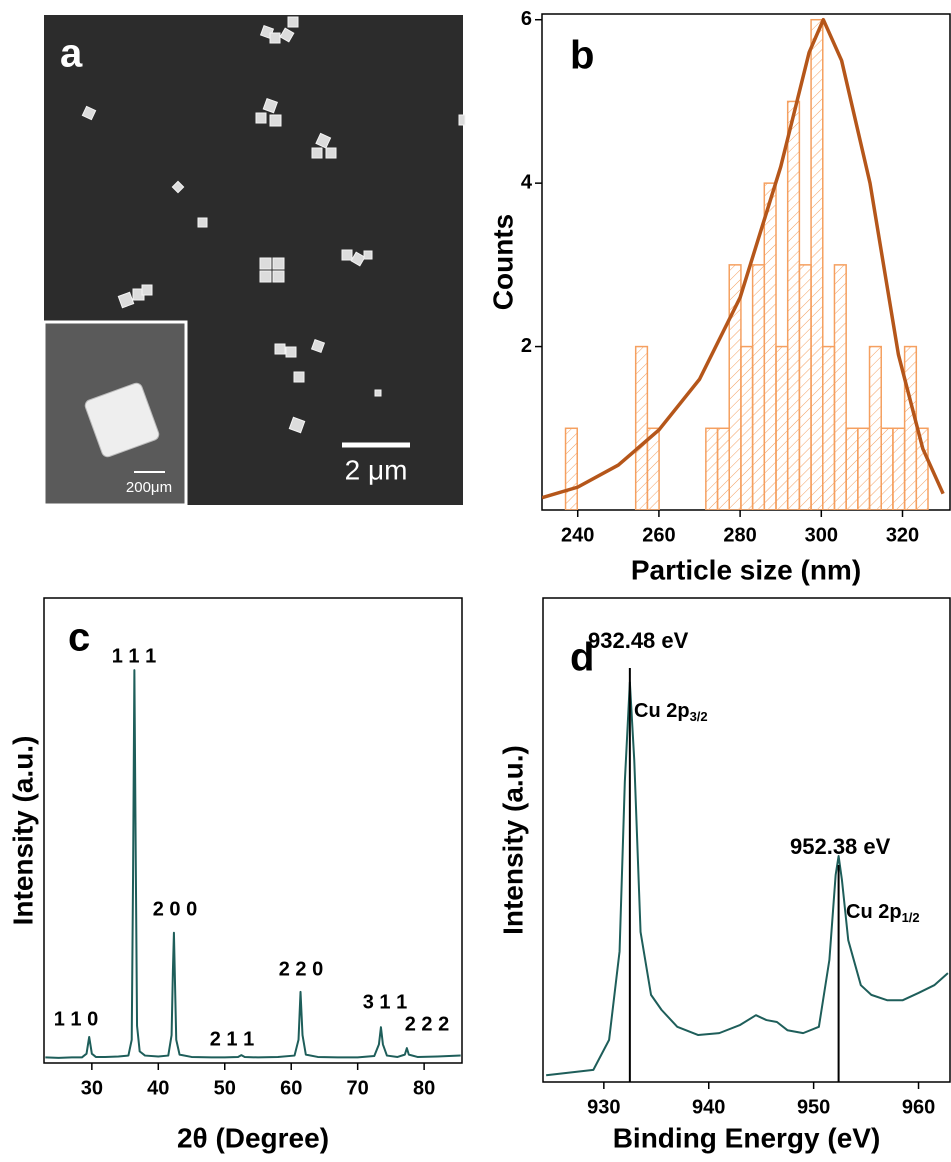 Image resolution: width=951 pixels, height=1162 pixels. I want to click on x-tick-label: 70, so click(358, 1088).